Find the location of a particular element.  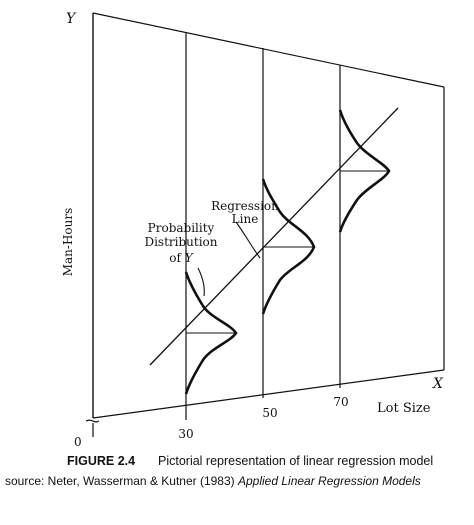

distribution-label-var: Y is located at coordinates (189, 258).